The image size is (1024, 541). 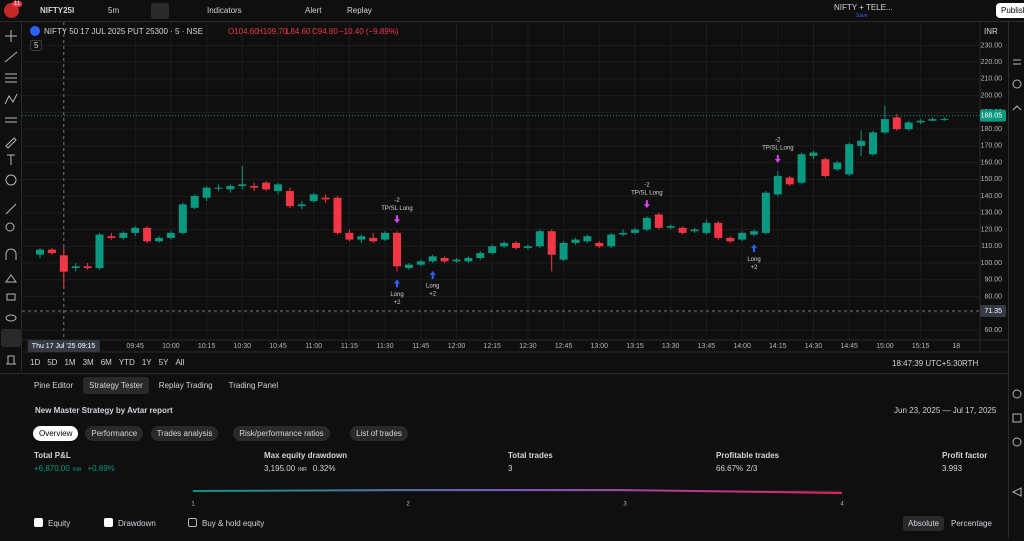 What do you see at coordinates (88, 362) in the screenshot?
I see `range-button: 3M` at bounding box center [88, 362].